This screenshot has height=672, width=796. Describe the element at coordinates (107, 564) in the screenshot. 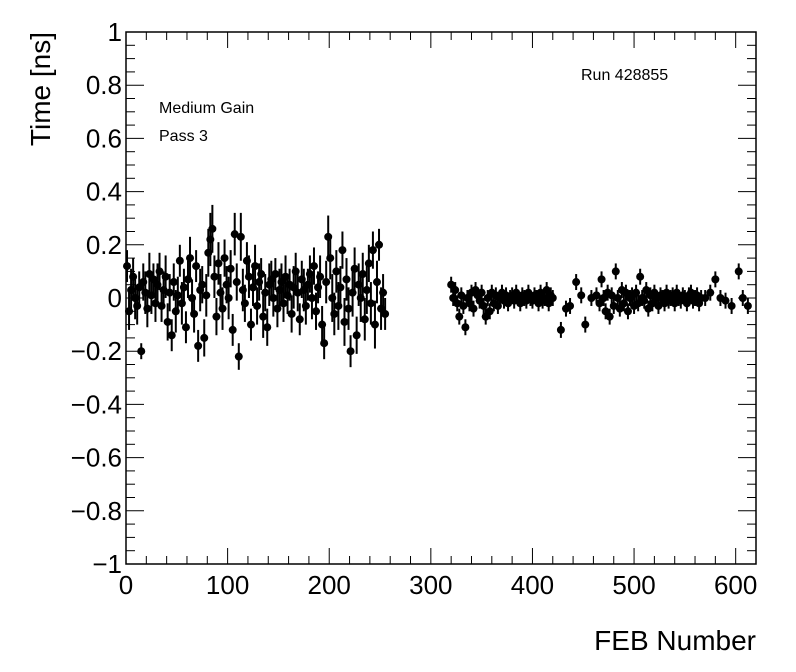

I see `y-tick-label: −1` at that location.